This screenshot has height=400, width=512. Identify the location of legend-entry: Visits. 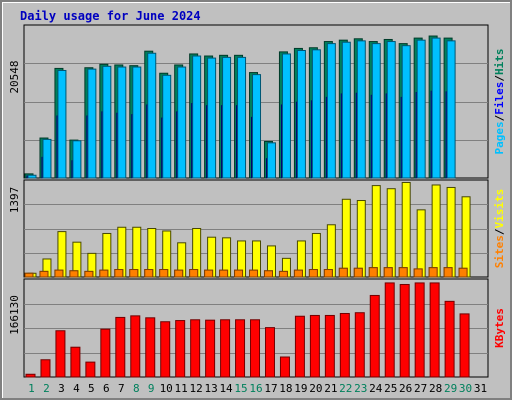
(499, 209).